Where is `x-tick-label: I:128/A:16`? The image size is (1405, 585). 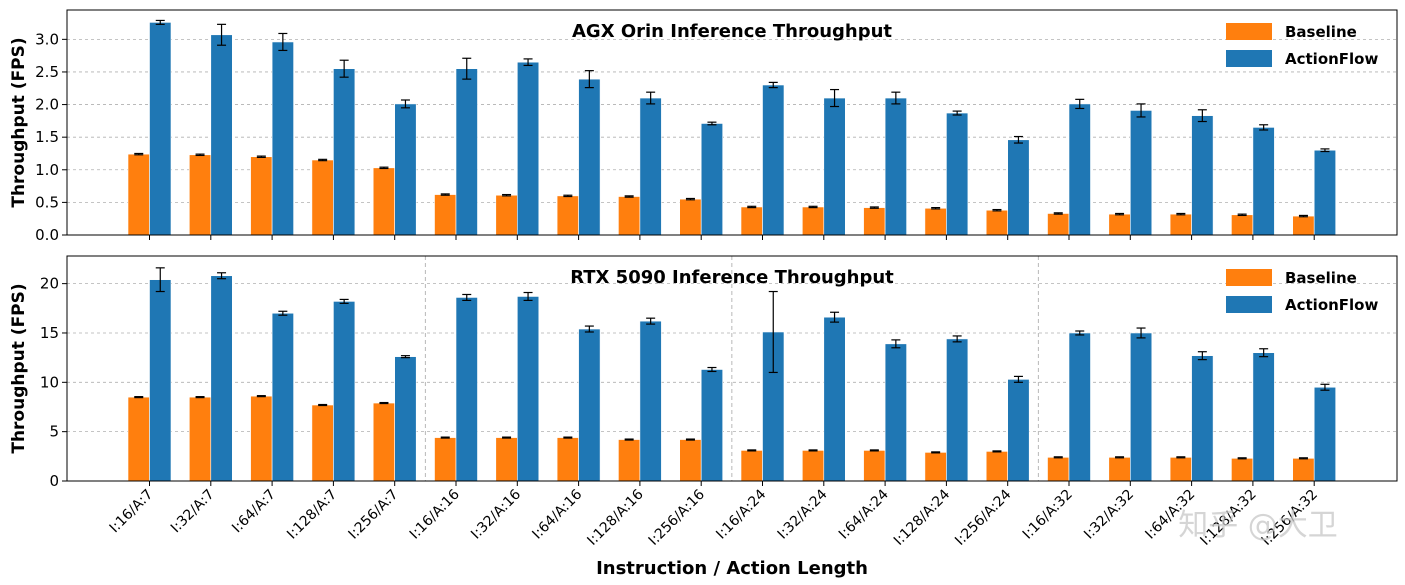 x-tick-label: I:128/A:16 is located at coordinates (615, 517).